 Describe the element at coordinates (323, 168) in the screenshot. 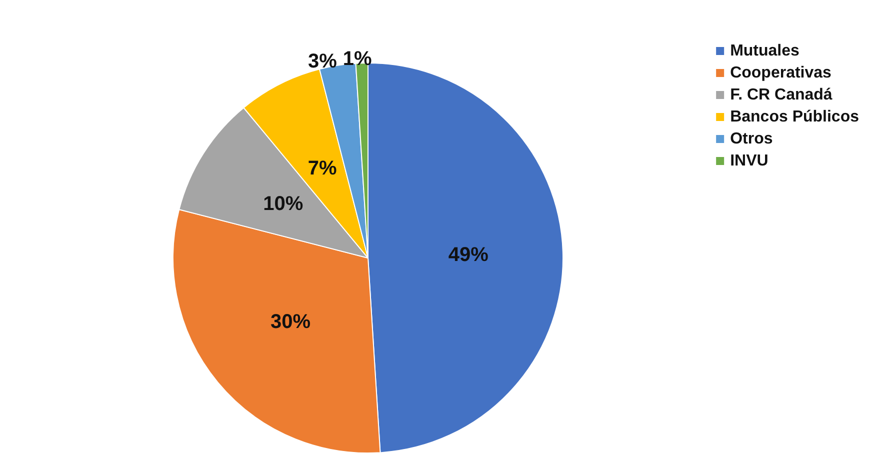

I see `data-label: 7%` at that location.